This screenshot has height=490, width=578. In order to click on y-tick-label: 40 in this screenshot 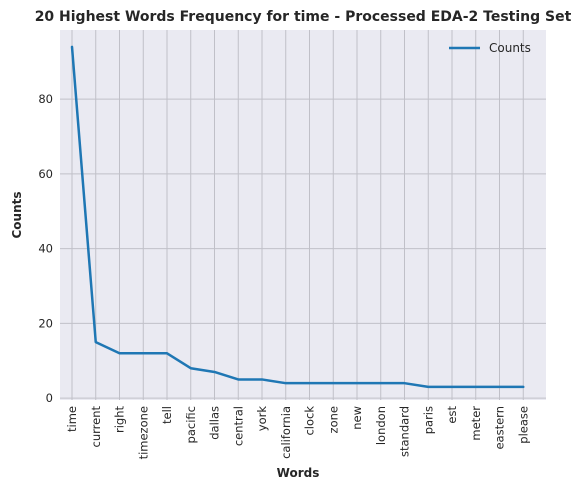, I will do `click(45, 249)`.